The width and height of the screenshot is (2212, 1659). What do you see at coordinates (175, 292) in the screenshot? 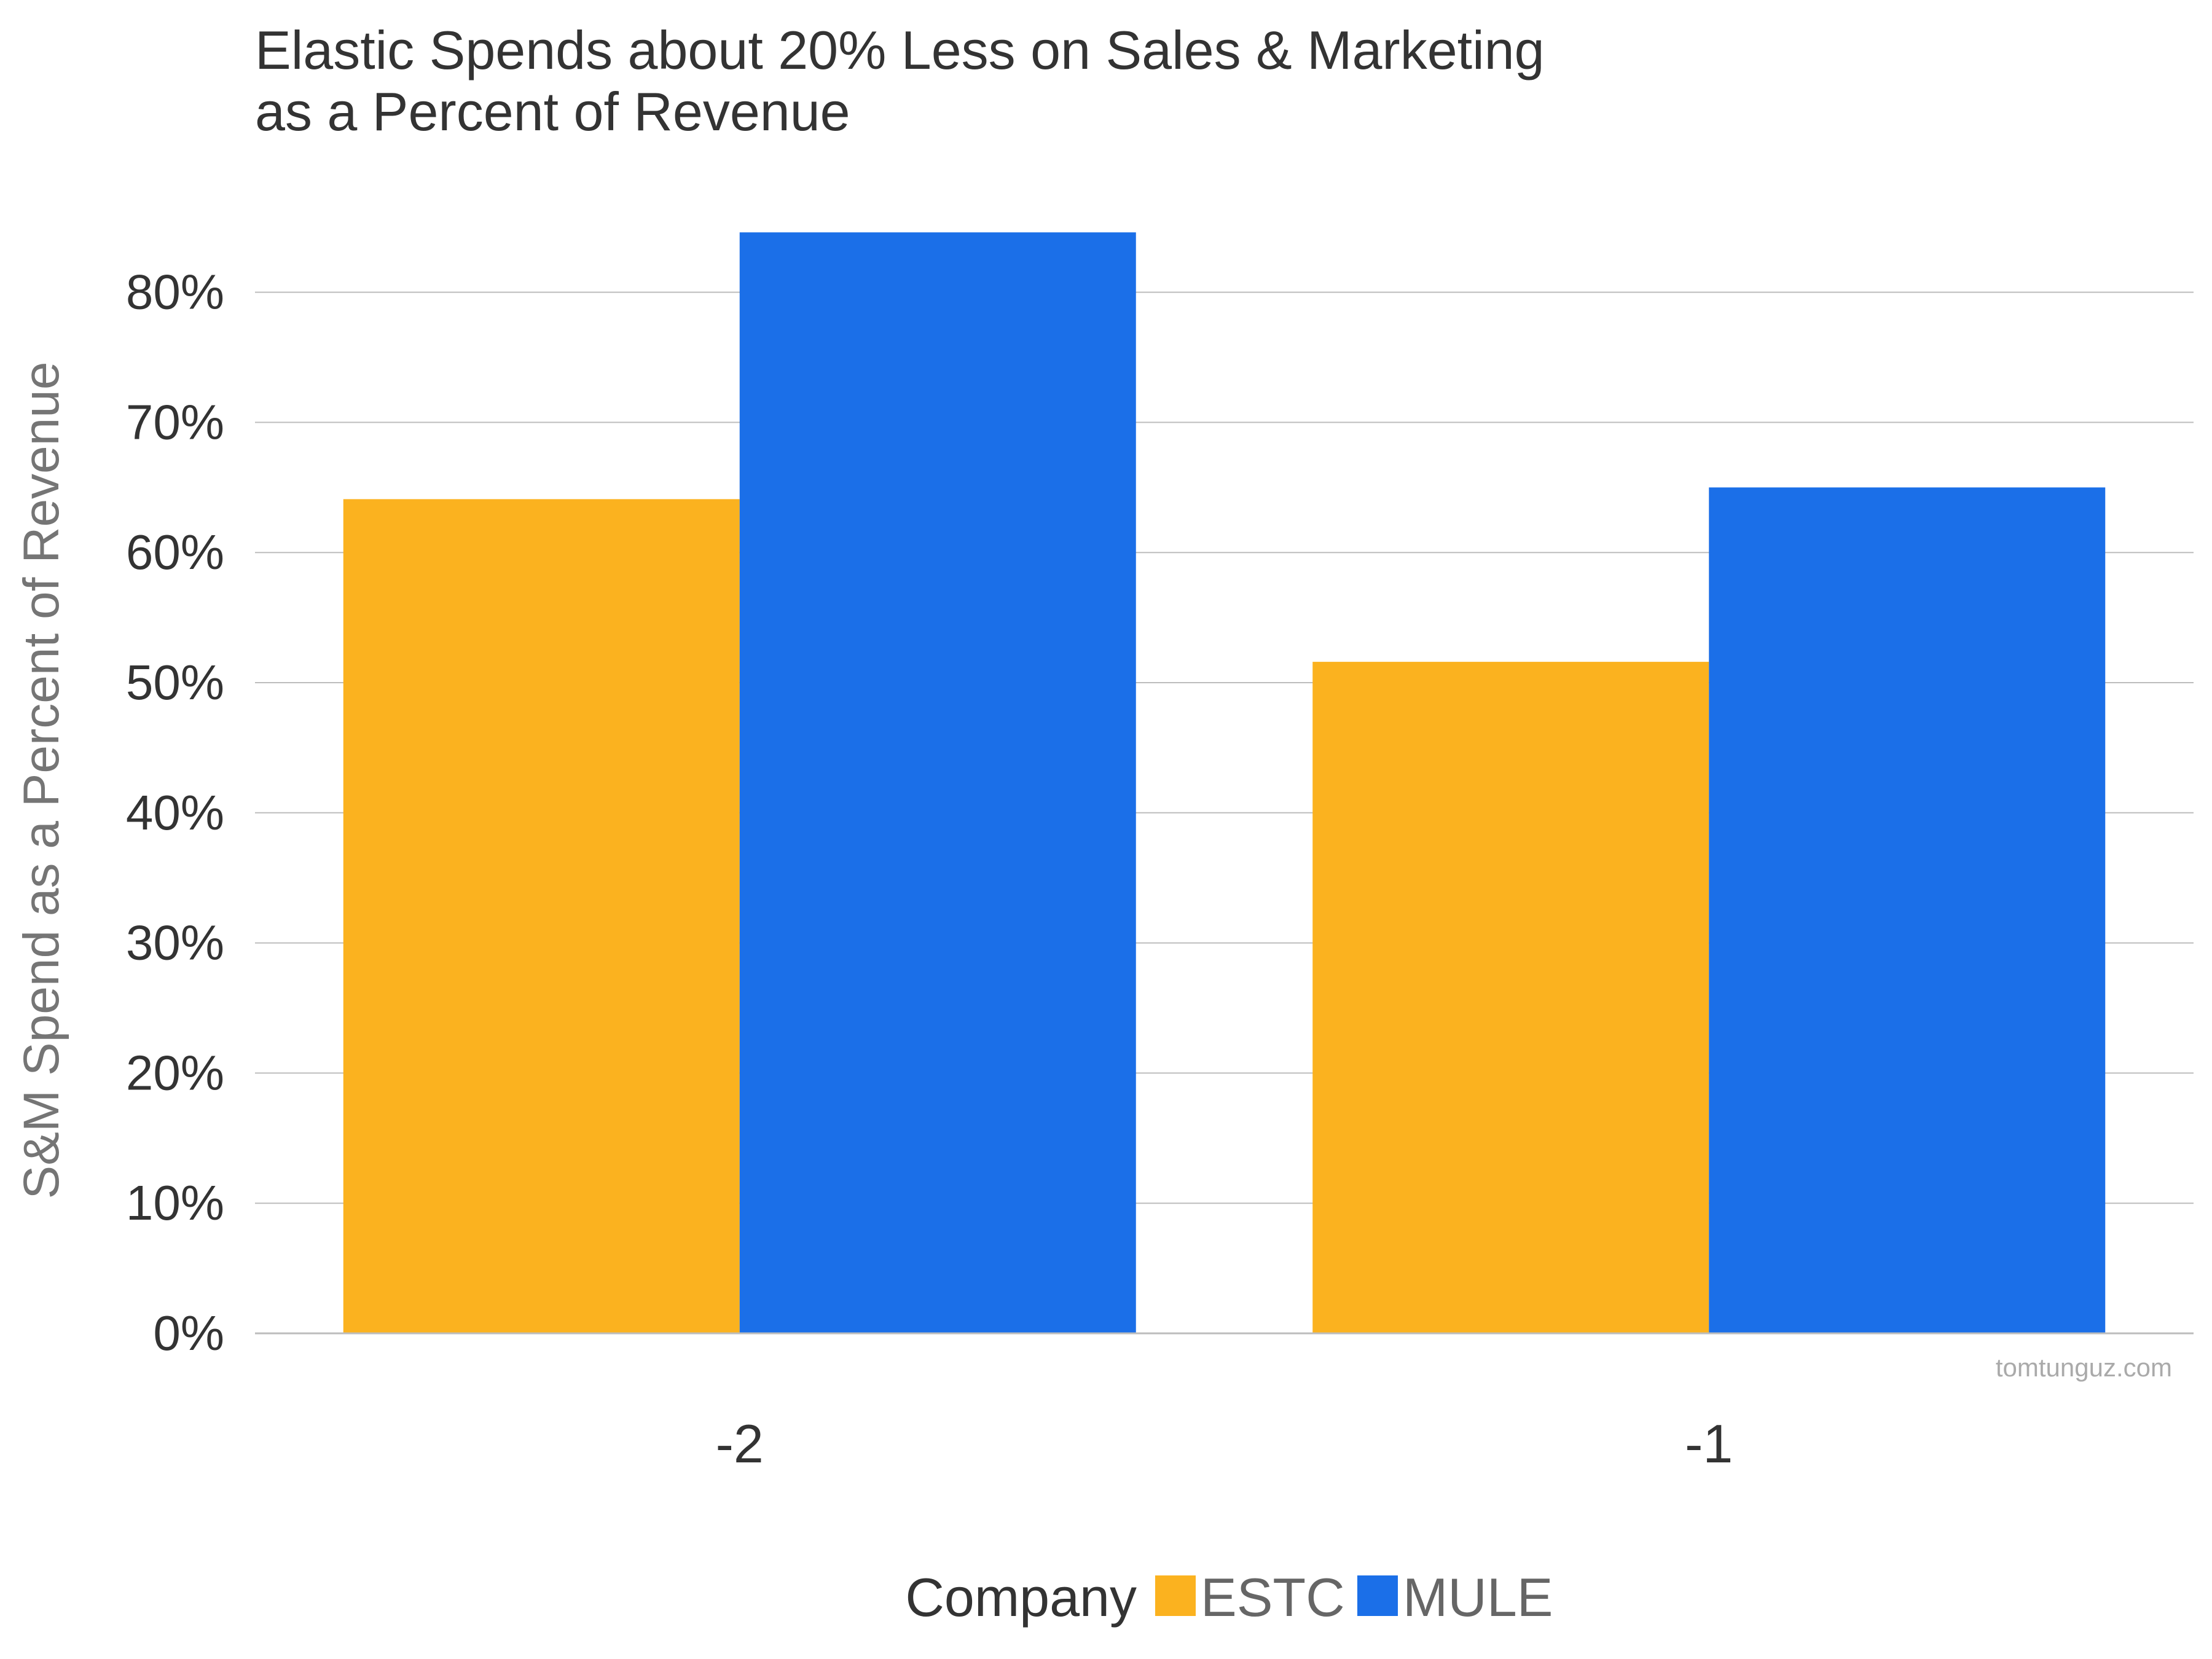
I see `y-tick-label: 80%` at bounding box center [175, 292].